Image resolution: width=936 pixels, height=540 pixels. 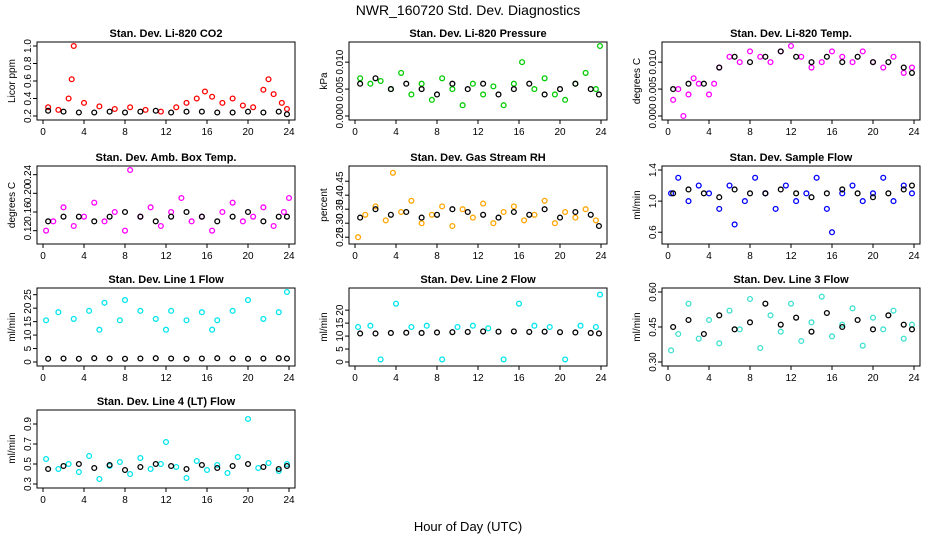 I want to click on y-tick-label: 15, so click(x=28, y=322).